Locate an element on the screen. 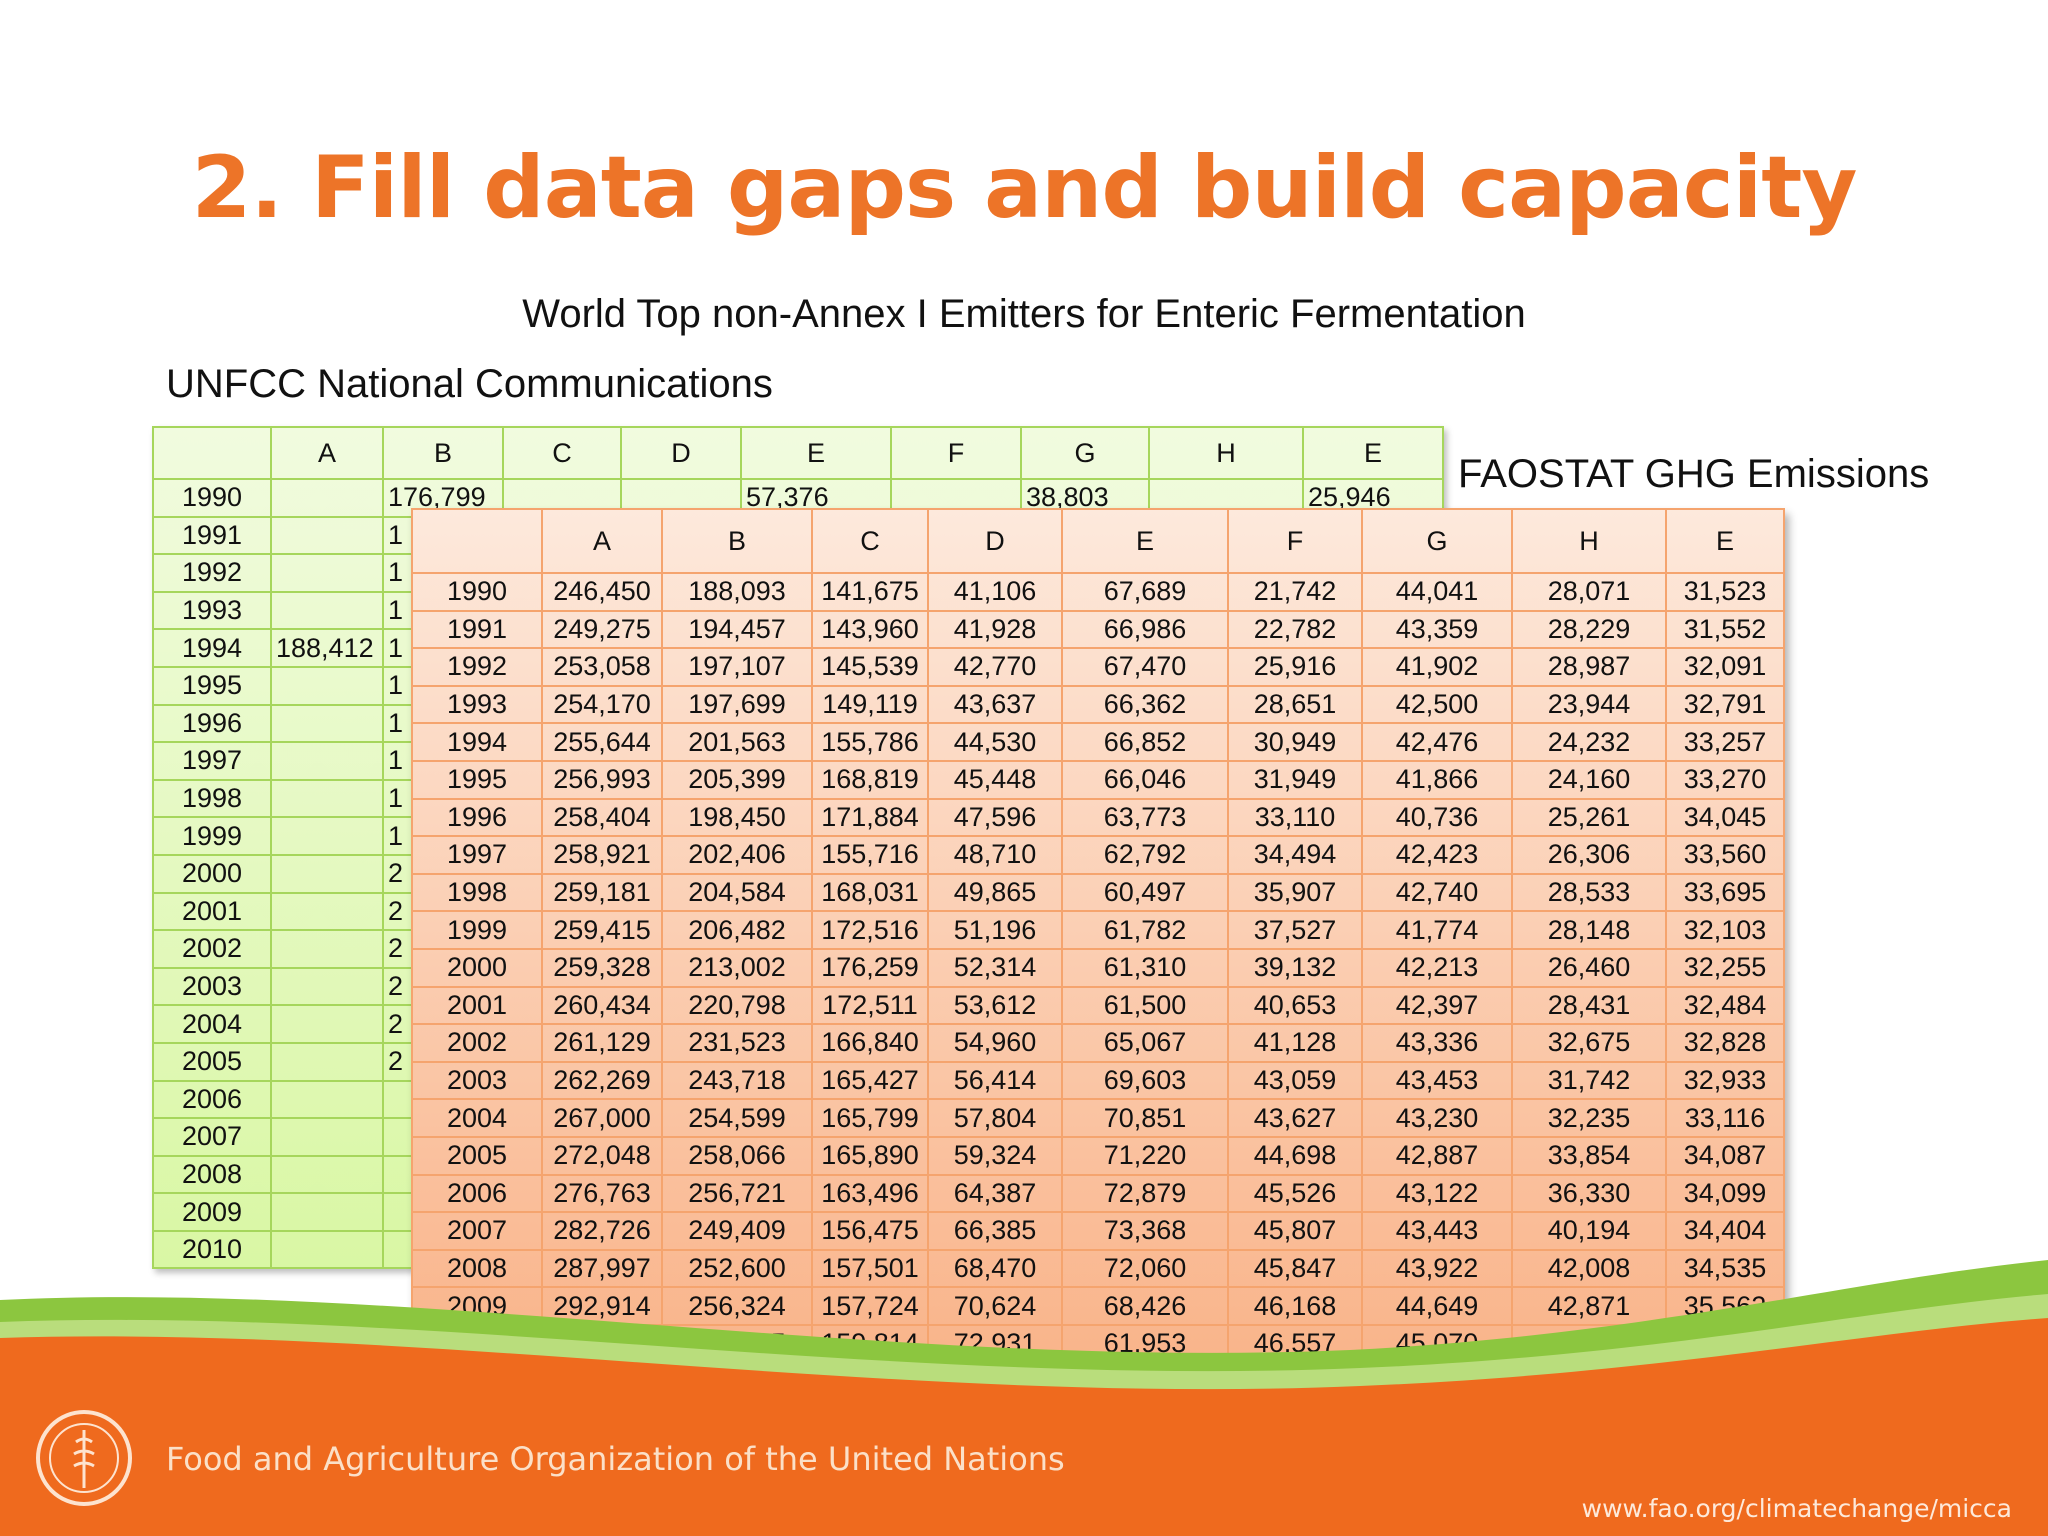 This screenshot has height=1536, width=2048. value-cell: 34,087 is located at coordinates (1725, 1155).